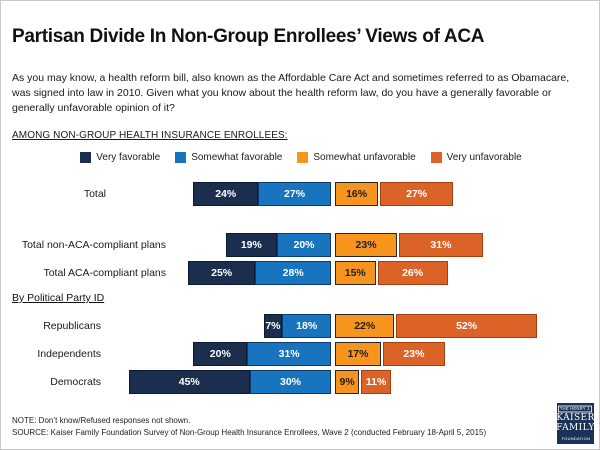 This screenshot has height=450, width=600. Describe the element at coordinates (575, 439) in the screenshot. I see `kff-logo-line4: FOUNDATION` at that location.